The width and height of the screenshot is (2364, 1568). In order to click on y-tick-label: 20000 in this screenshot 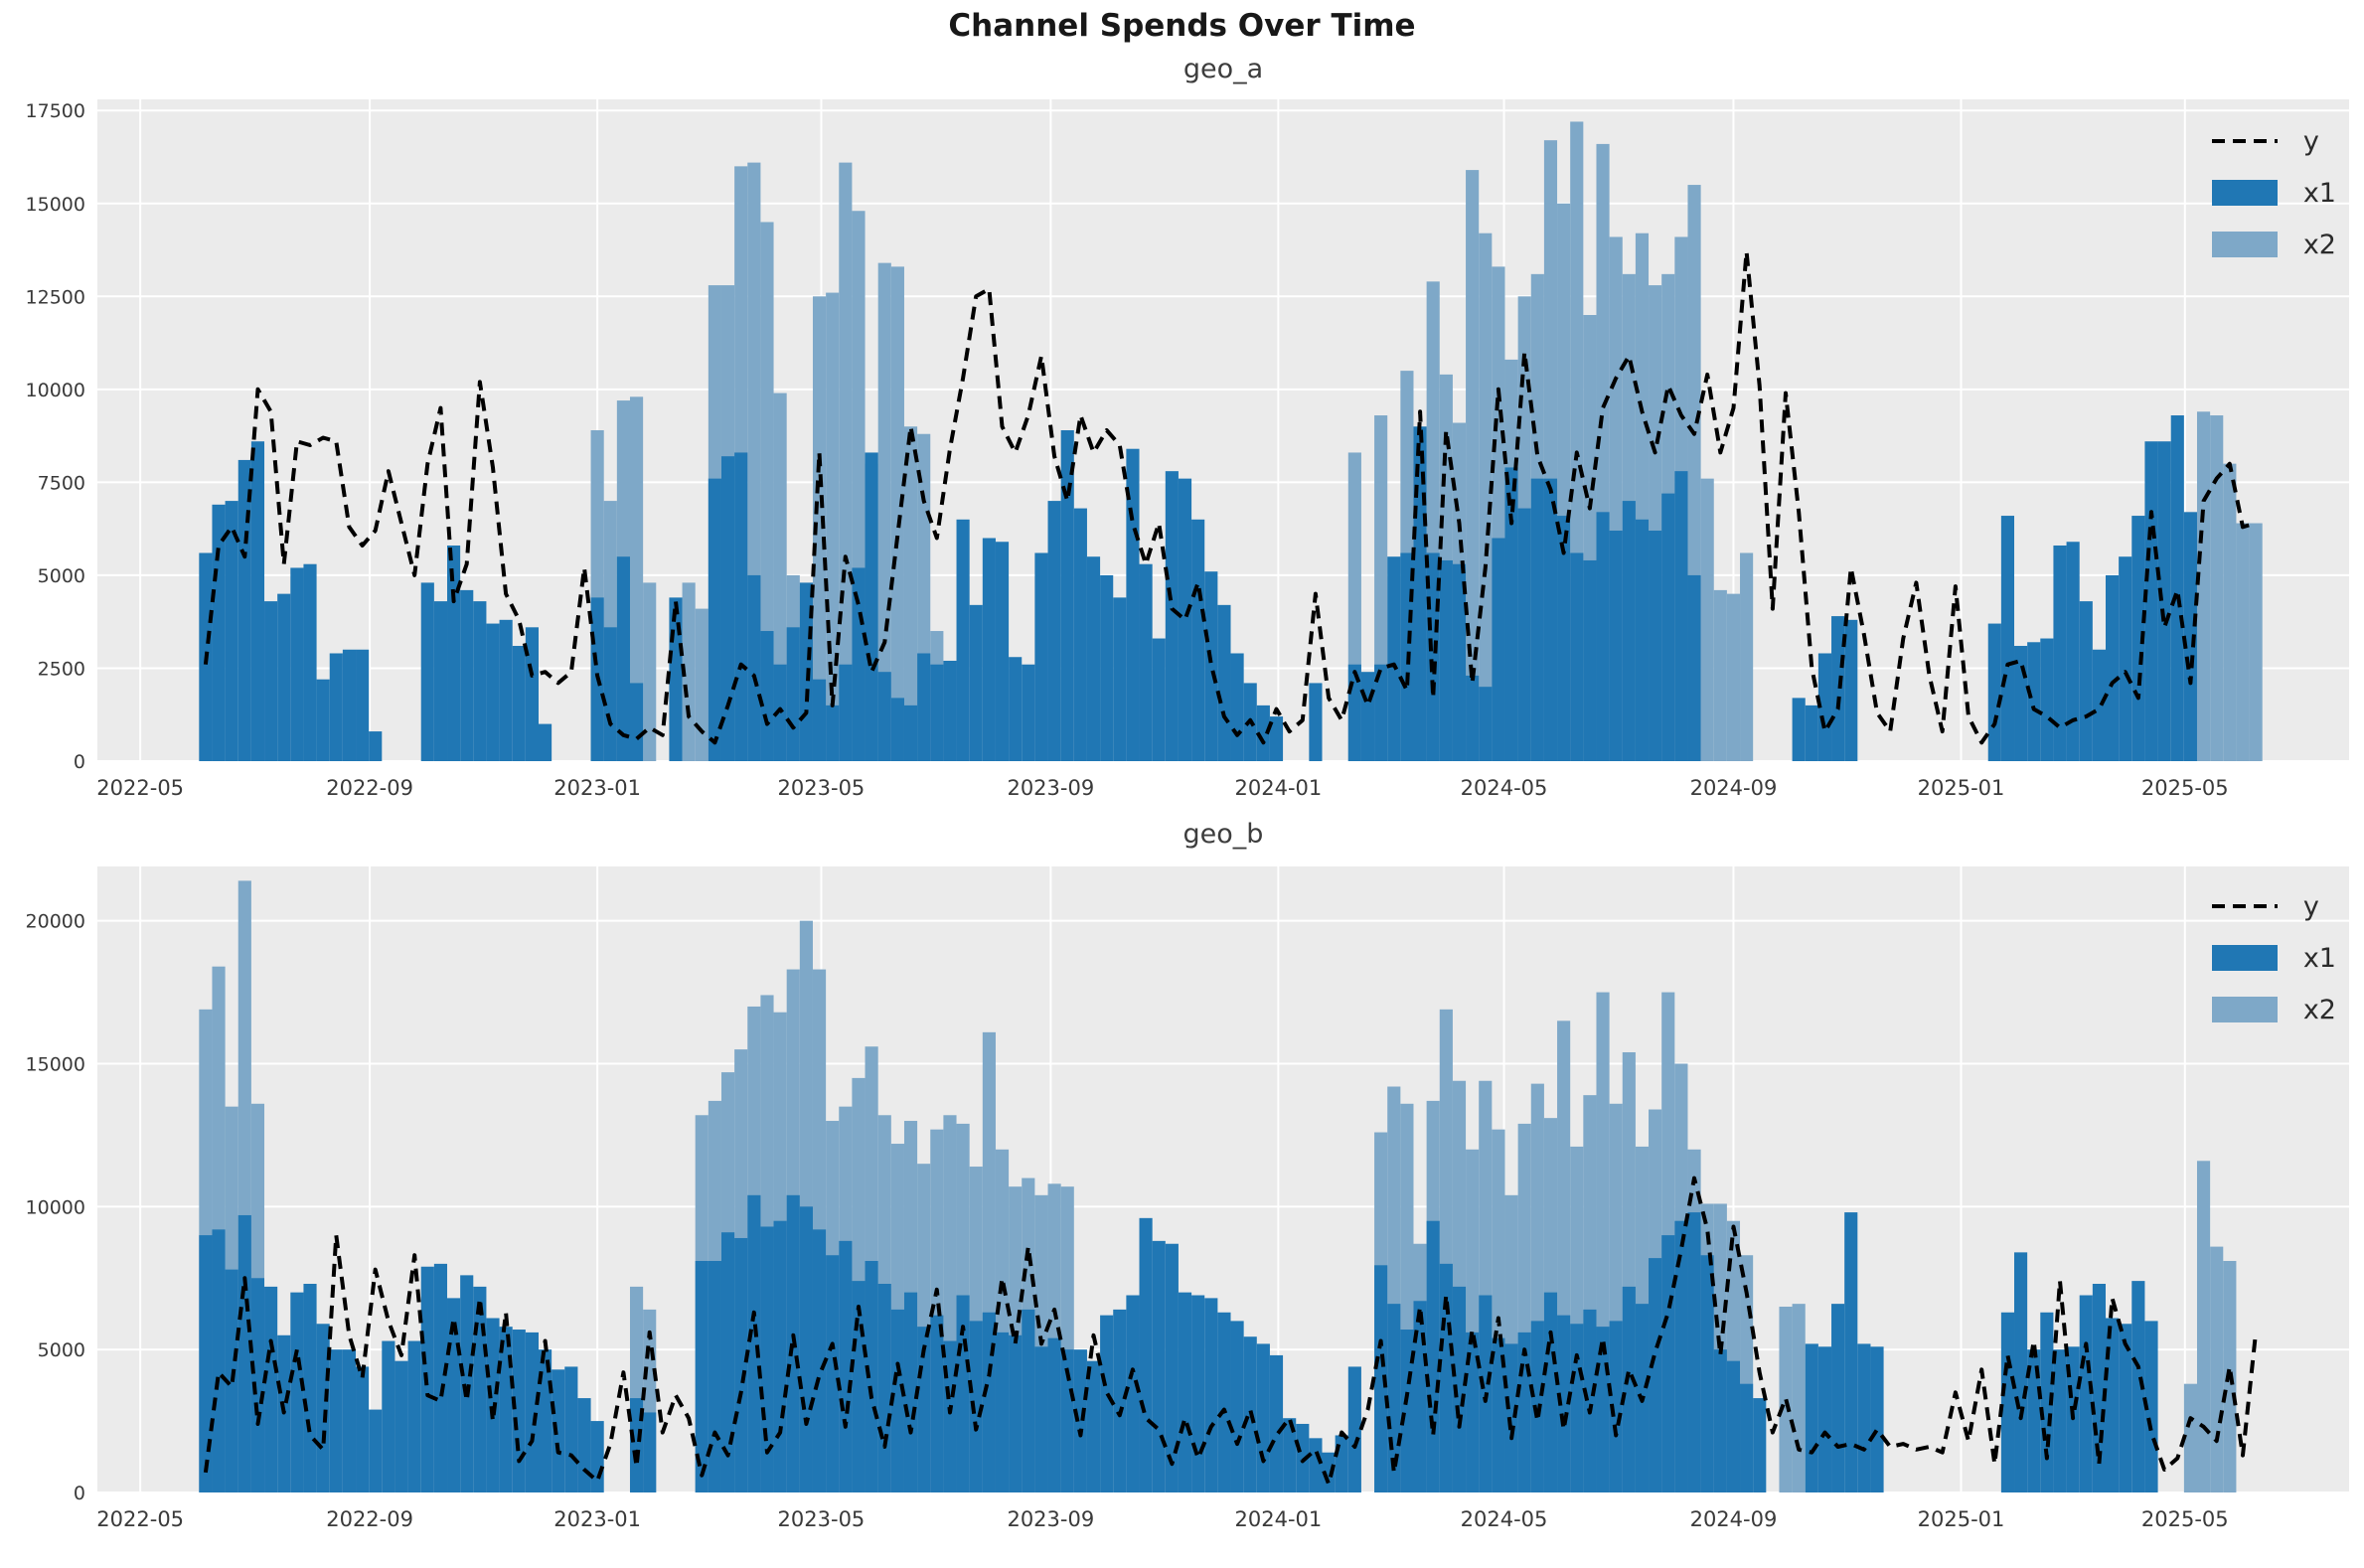, I will do `click(55, 922)`.